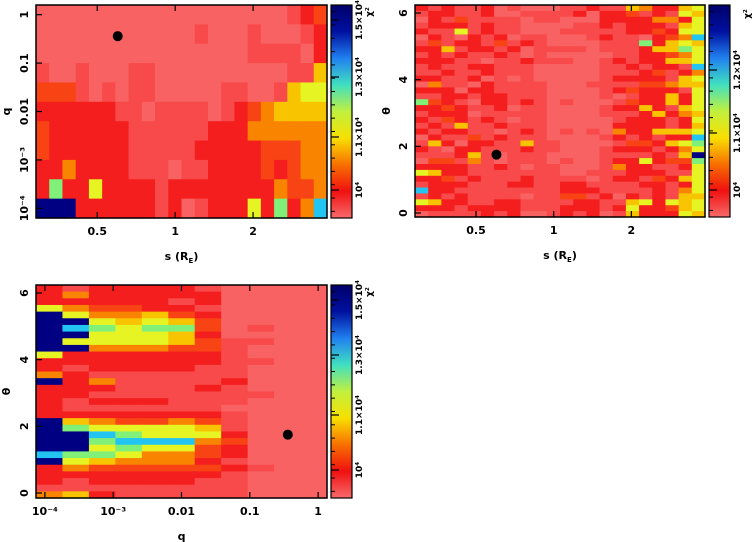 The width and height of the screenshot is (754, 542). I want to click on y-tick-label: 10⁻⁴, so click(24, 208).